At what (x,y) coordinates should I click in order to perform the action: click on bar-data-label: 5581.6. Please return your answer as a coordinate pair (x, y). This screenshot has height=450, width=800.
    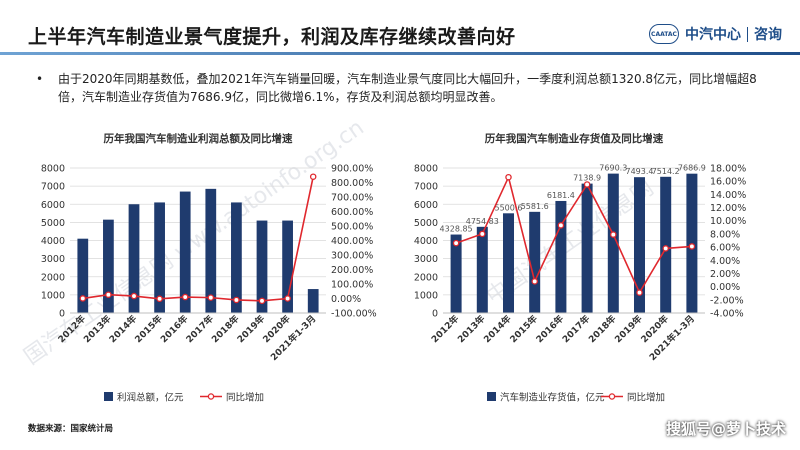
    Looking at the image, I should click on (535, 206).